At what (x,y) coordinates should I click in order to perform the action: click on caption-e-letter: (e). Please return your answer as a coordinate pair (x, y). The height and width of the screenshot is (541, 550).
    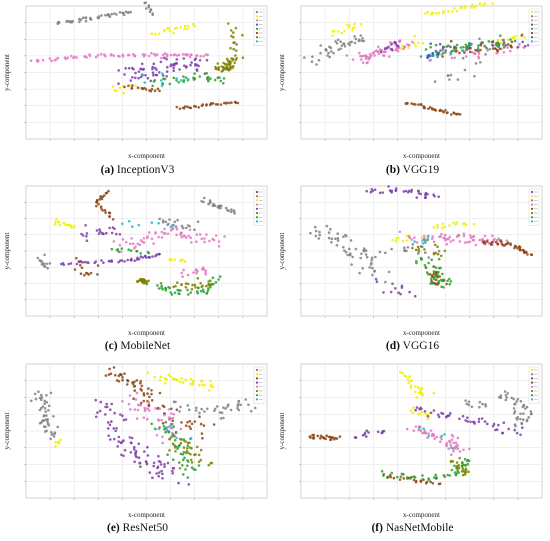
    Looking at the image, I should click on (113, 528).